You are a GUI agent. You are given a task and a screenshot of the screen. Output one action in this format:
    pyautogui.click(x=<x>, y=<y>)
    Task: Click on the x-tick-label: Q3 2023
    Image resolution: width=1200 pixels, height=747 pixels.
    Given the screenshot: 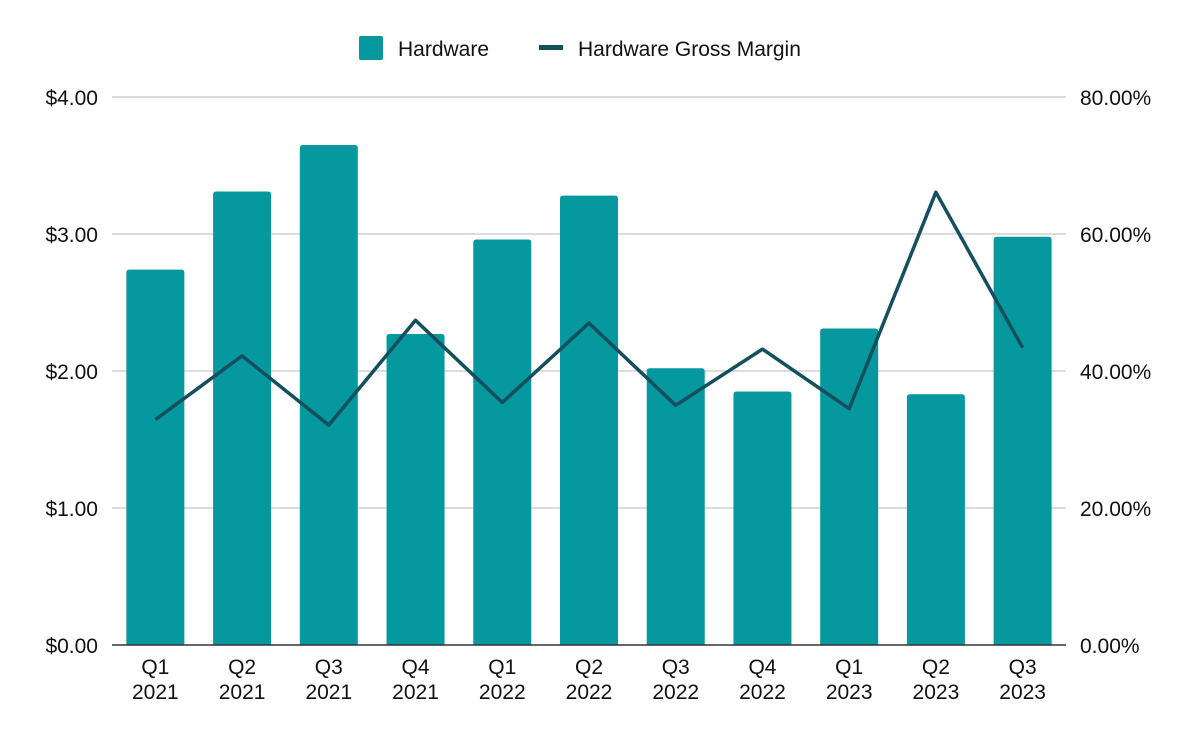 What is the action you would take?
    pyautogui.click(x=1022, y=680)
    